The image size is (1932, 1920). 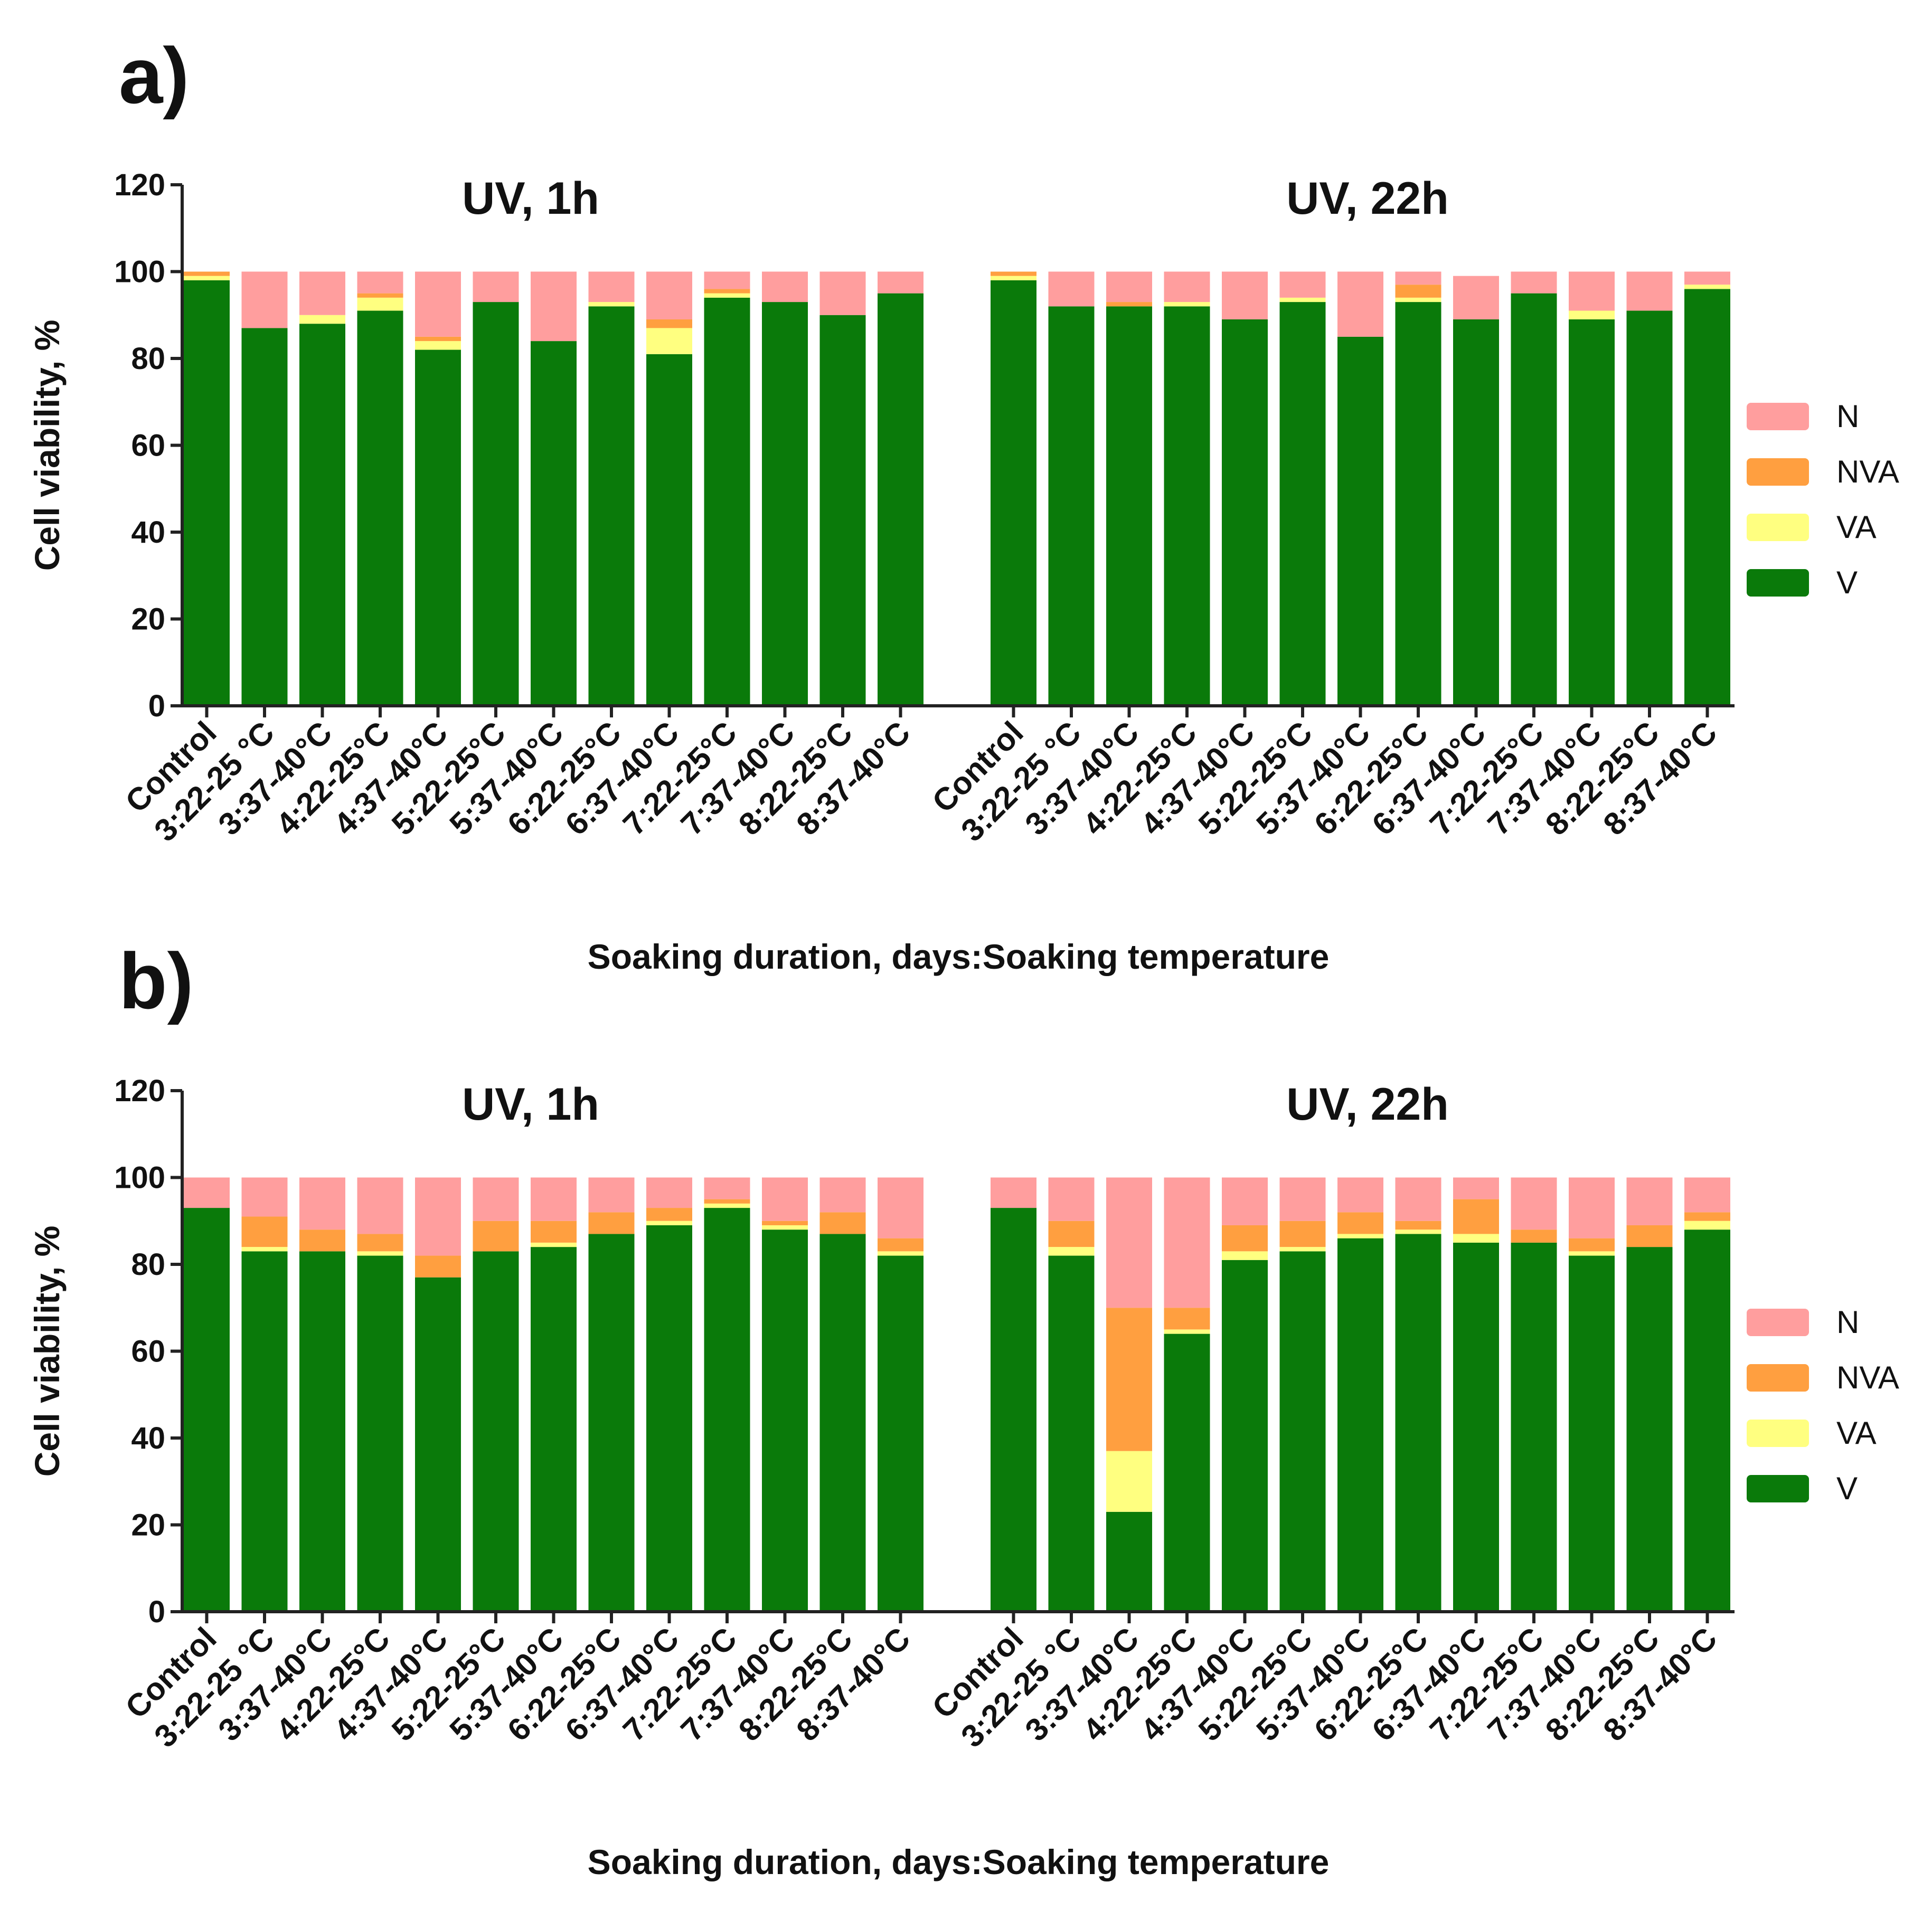 What do you see at coordinates (1367, 1104) in the screenshot?
I see `group-title: UV, 22h` at bounding box center [1367, 1104].